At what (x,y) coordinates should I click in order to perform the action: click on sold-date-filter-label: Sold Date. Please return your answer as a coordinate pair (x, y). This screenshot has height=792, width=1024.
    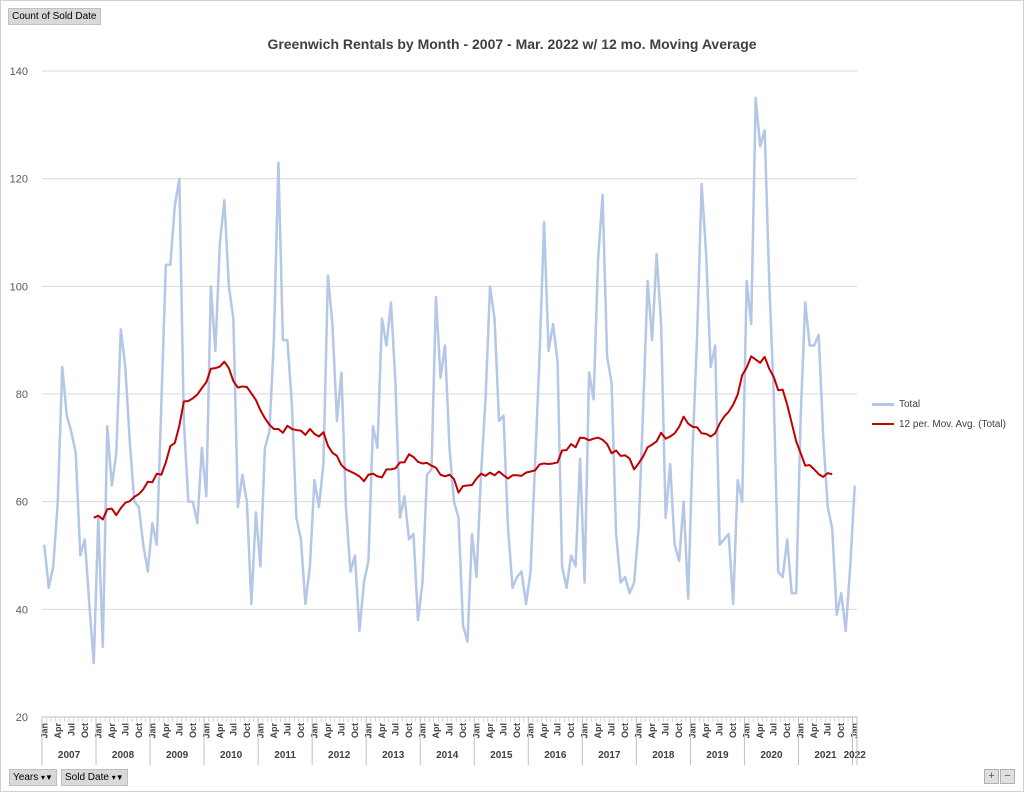
    Looking at the image, I should click on (87, 777).